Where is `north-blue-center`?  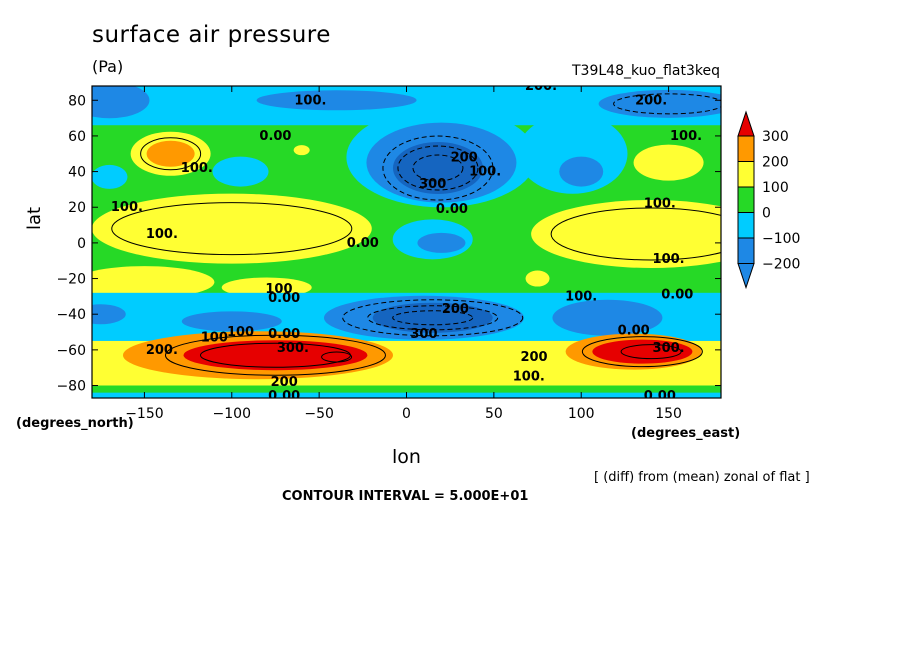
north-blue-center is located at coordinates (336, 100).